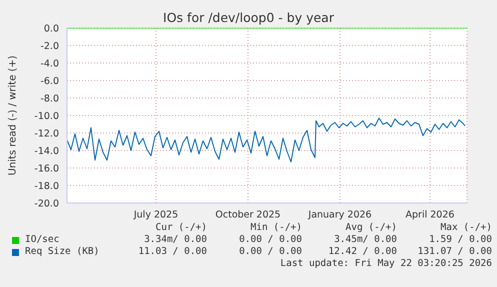 The width and height of the screenshot is (497, 287). I want to click on x-tick-label: October 2025, so click(248, 215).